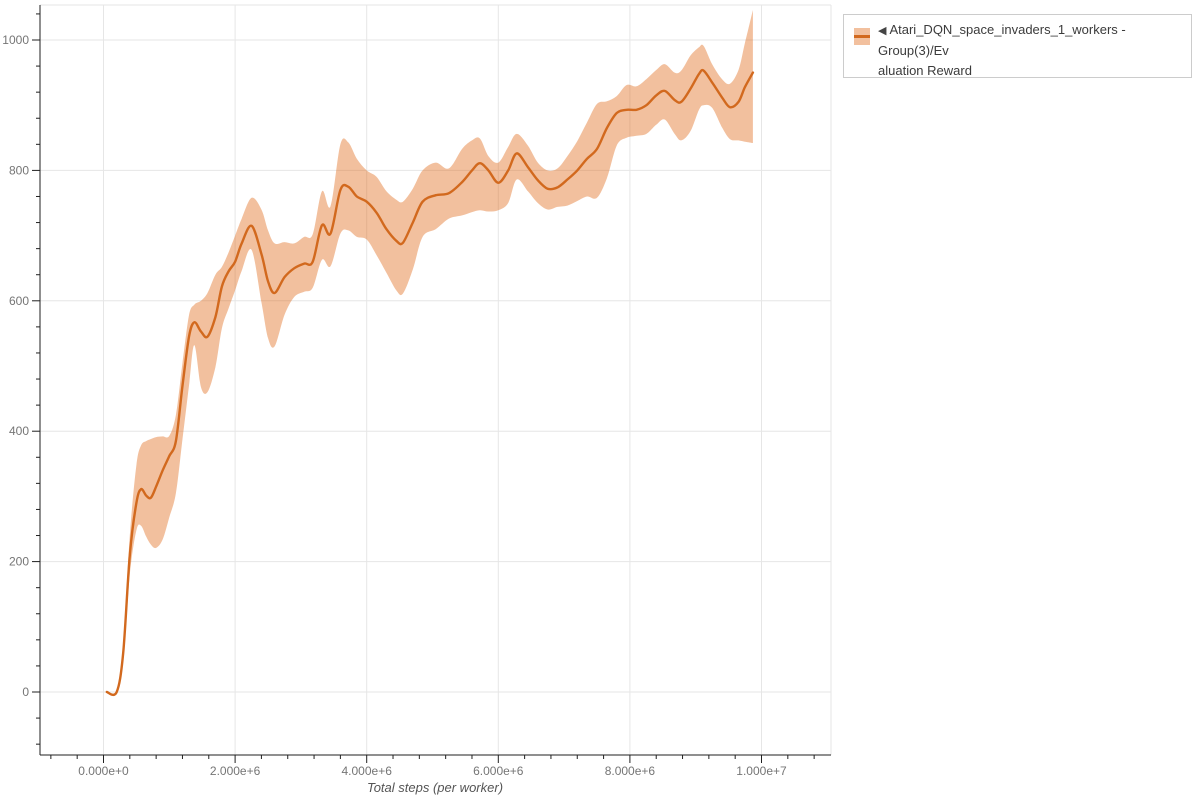  What do you see at coordinates (19, 301) in the screenshot?
I see `y-tick-label: 600` at bounding box center [19, 301].